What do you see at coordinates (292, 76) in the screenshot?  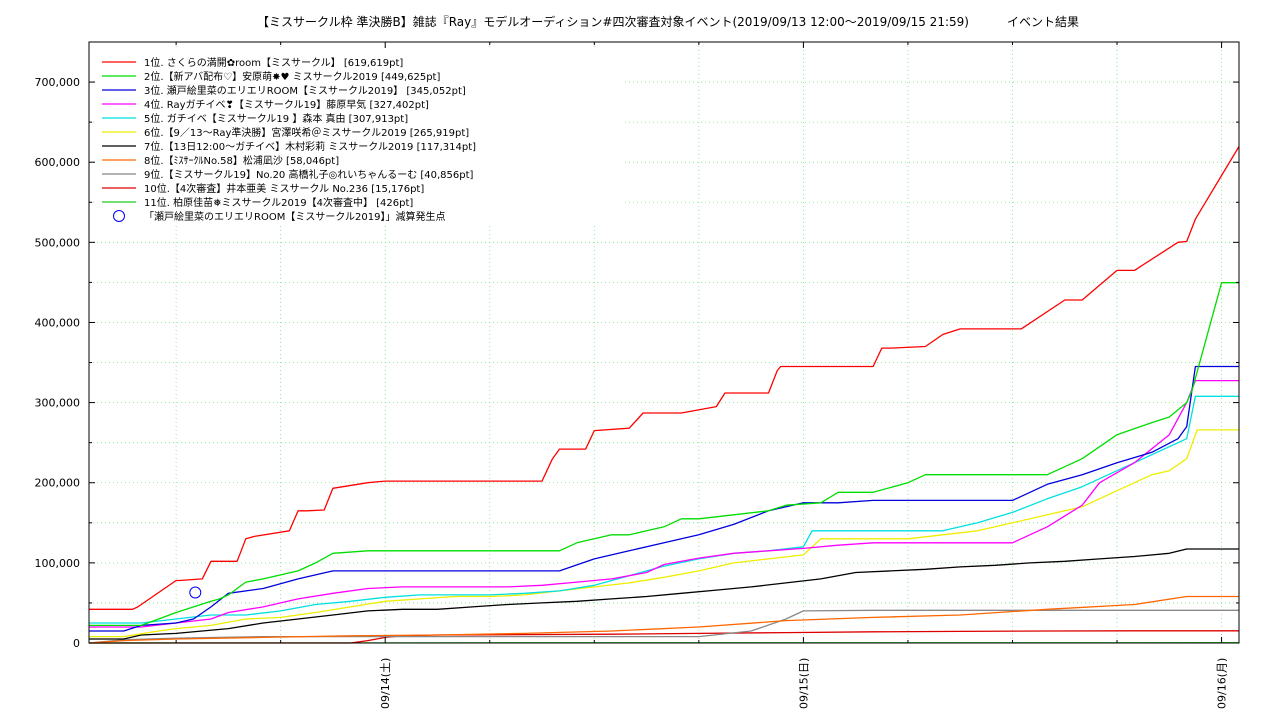 I see `legend-entry: 2位.【新アバ配布♡】安原萌✸♥ ミスサークル2019 [449,625pt]` at bounding box center [292, 76].